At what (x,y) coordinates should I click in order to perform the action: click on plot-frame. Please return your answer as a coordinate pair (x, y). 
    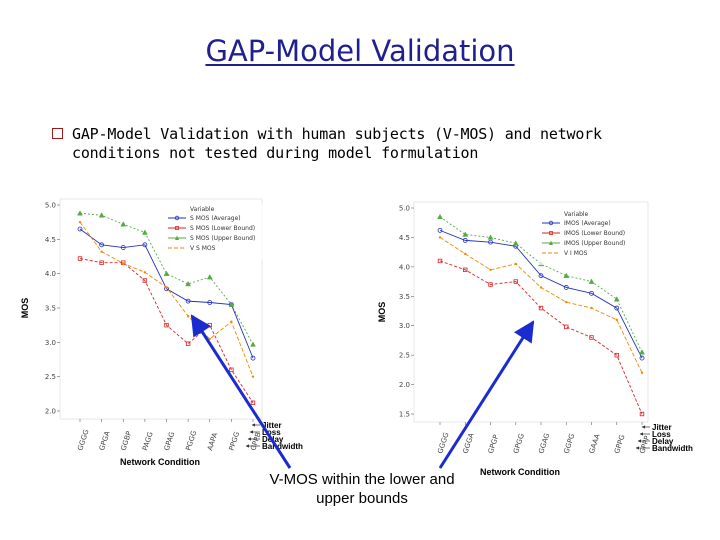
    Looking at the image, I should click on (161, 309).